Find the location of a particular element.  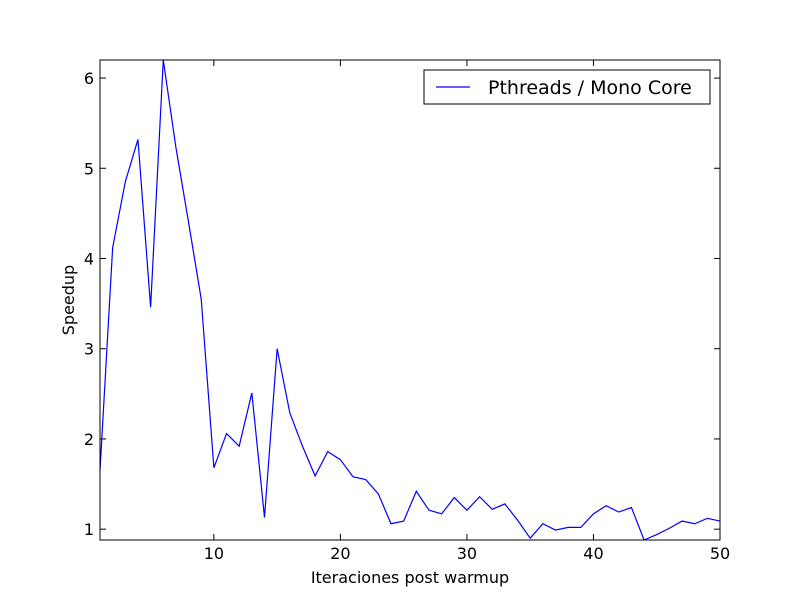

x-tick-label: 50 is located at coordinates (720, 553).